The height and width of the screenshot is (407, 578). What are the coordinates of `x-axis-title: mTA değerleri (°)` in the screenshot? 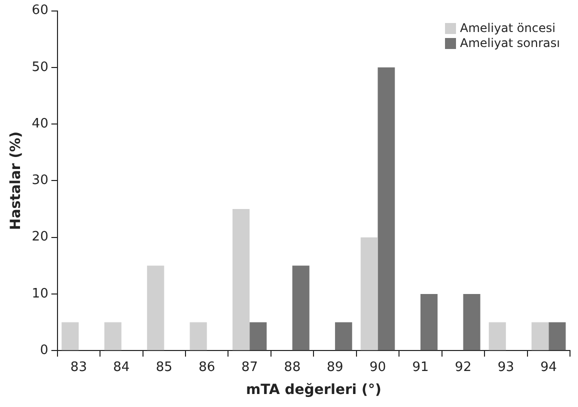 It's located at (314, 390).